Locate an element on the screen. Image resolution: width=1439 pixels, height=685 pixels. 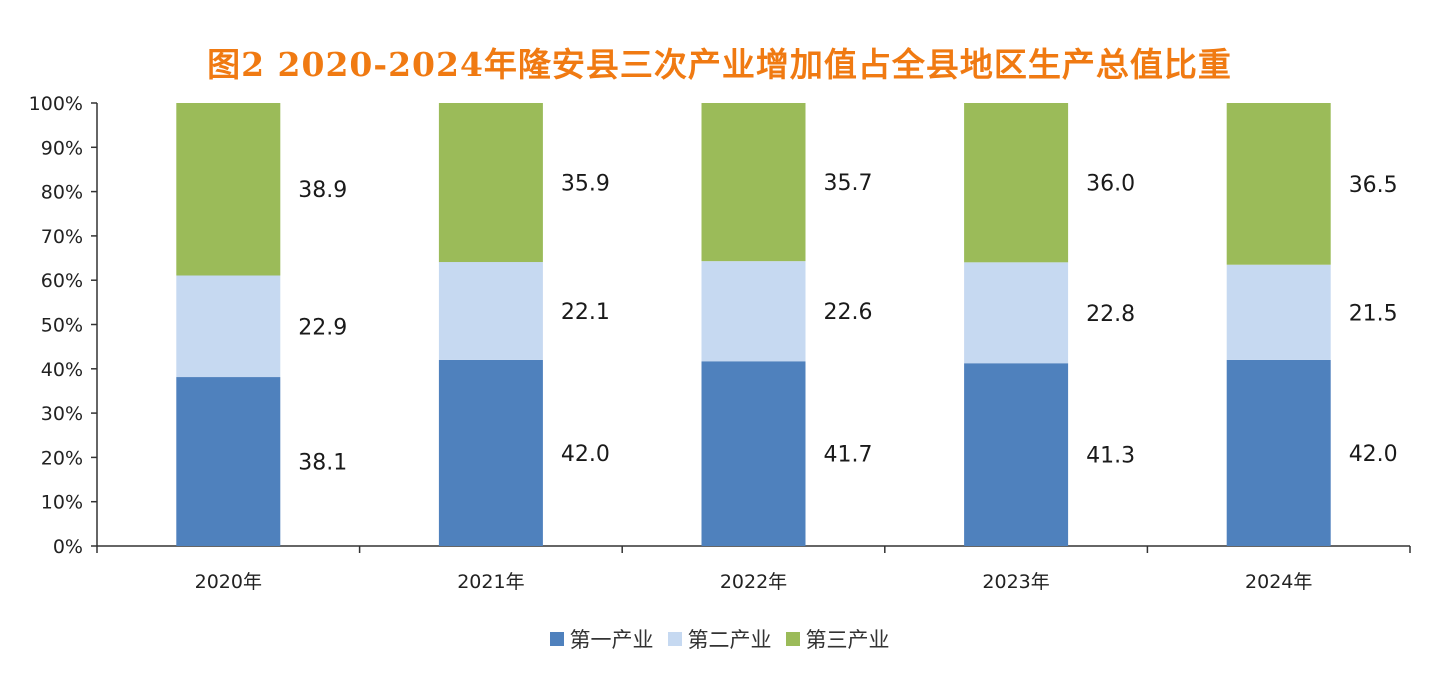
legend: 第一产业 第二产业 第三产业 is located at coordinates (719, 639).